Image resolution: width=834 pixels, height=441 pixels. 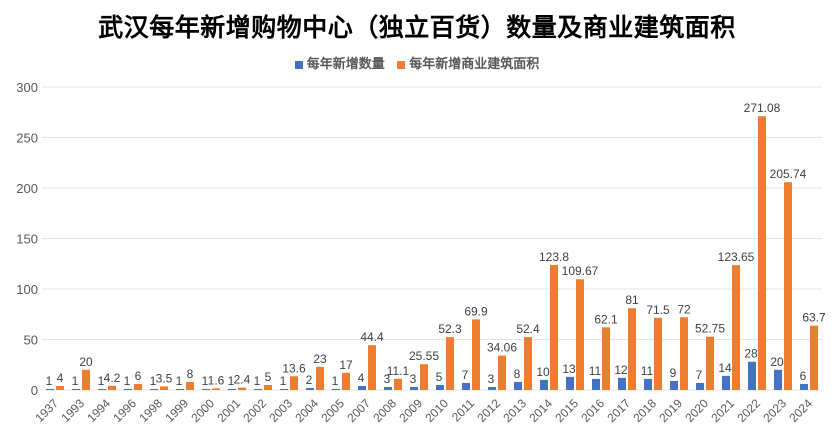 I want to click on y-tick-label: 100, so click(x=27, y=289).